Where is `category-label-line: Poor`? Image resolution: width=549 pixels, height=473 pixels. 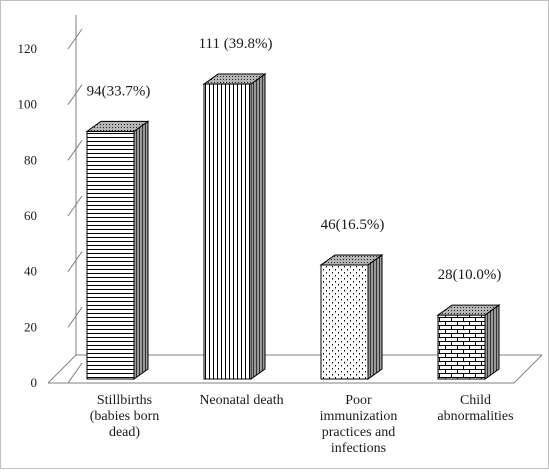
category-label-line: Poor is located at coordinates (358, 400).